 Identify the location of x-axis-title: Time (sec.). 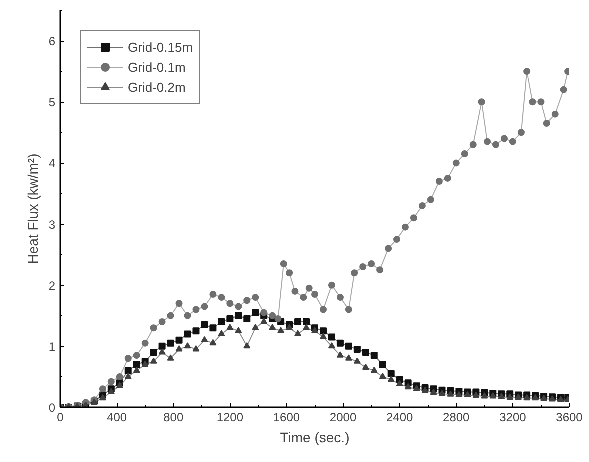
(315, 438).